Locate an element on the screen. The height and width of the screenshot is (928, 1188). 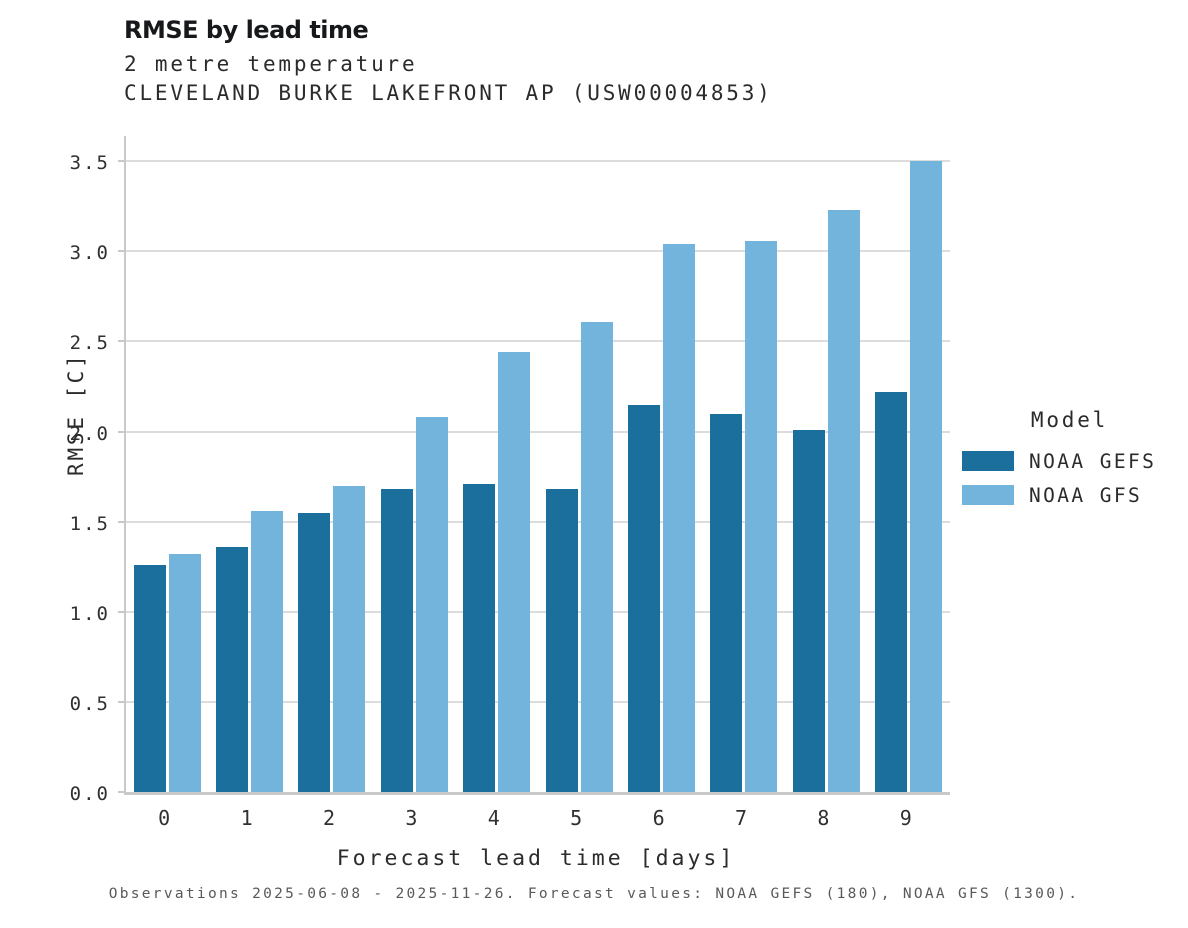
y-tick-mark-0.5 is located at coordinates (121, 701).